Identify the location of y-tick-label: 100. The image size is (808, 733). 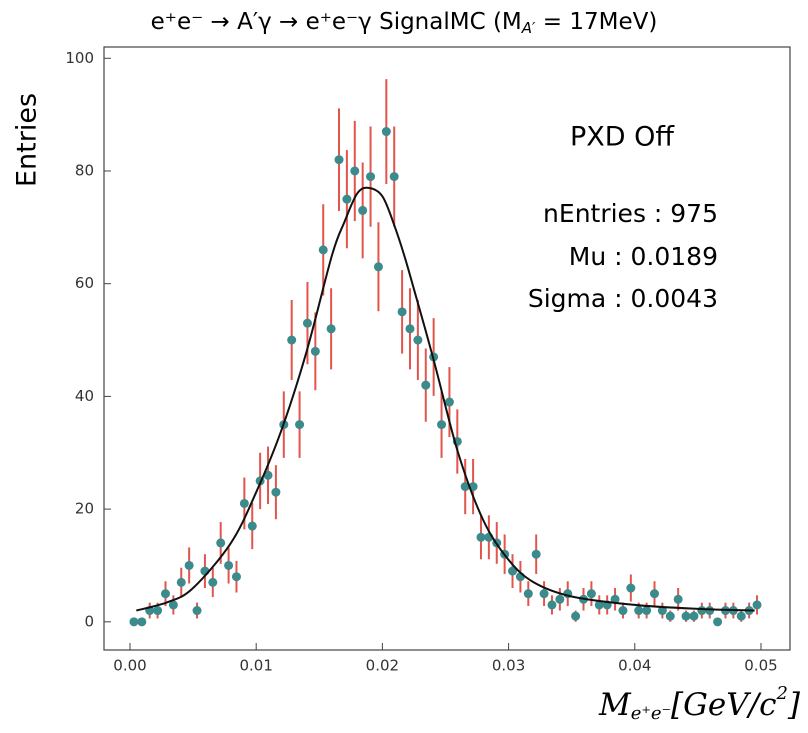
(79, 58).